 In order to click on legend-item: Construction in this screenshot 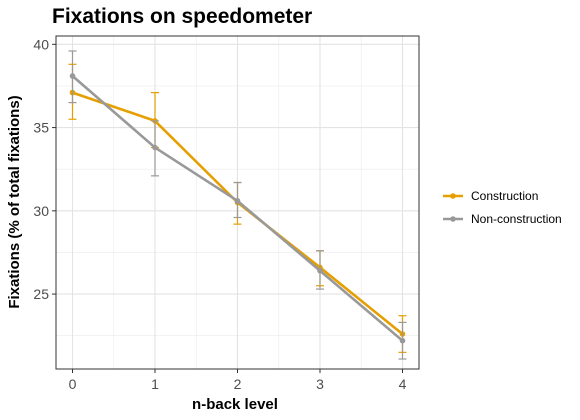, I will do `click(490, 196)`.